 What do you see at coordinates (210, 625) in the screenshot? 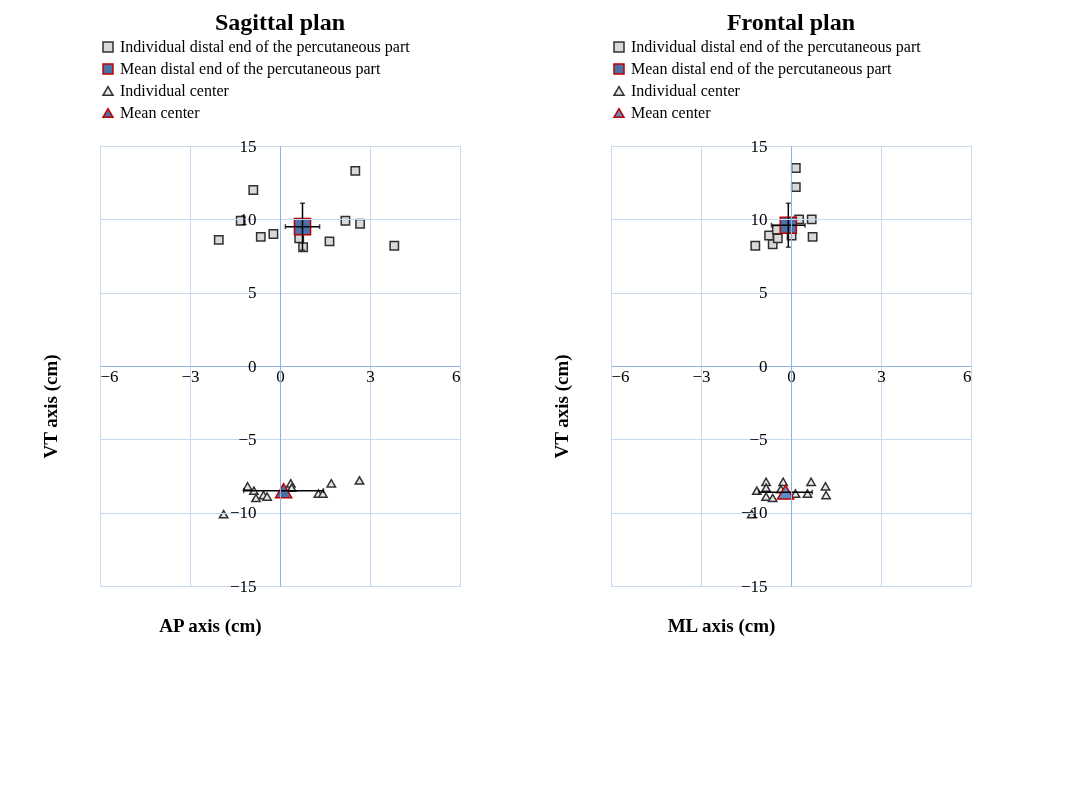
I see `x-axis-title: AP axis (cm)` at bounding box center [210, 625].